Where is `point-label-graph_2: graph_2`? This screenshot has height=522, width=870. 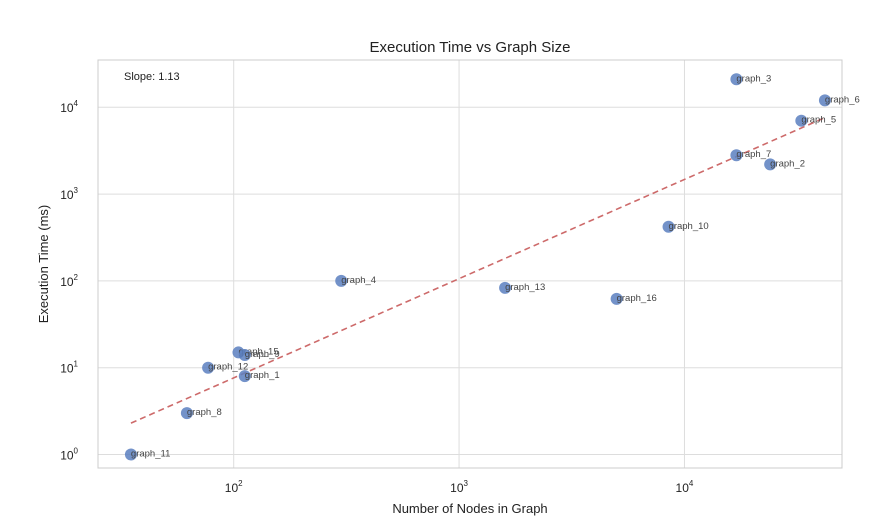 point-label-graph_2: graph_2 is located at coordinates (787, 163).